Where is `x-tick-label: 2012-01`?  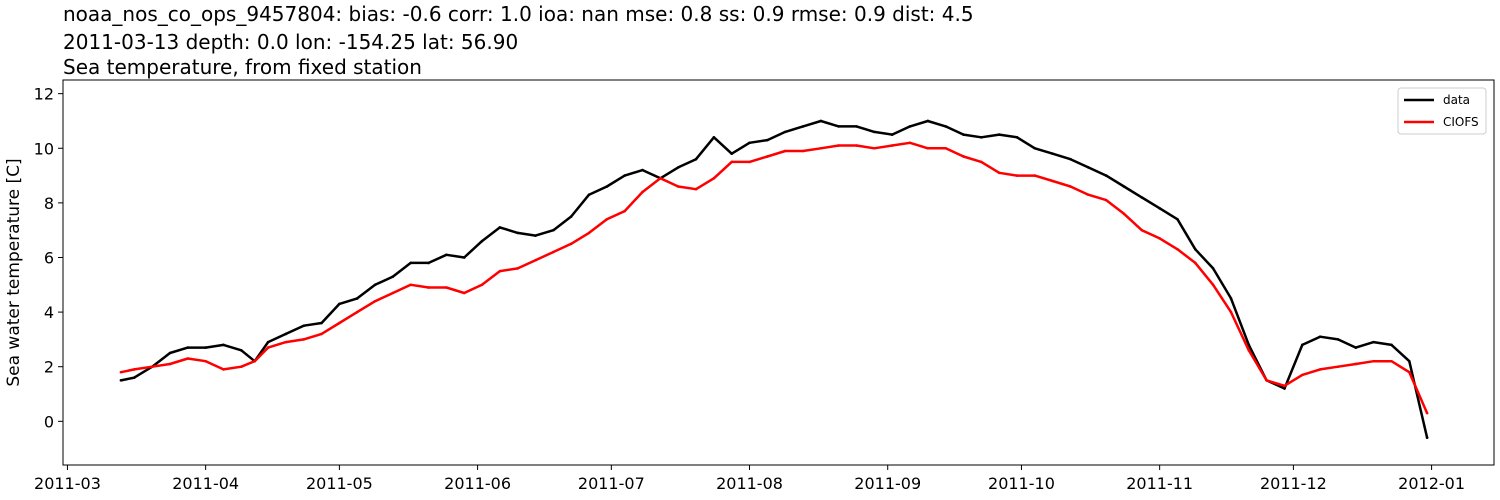 x-tick-label: 2012-01 is located at coordinates (1431, 483).